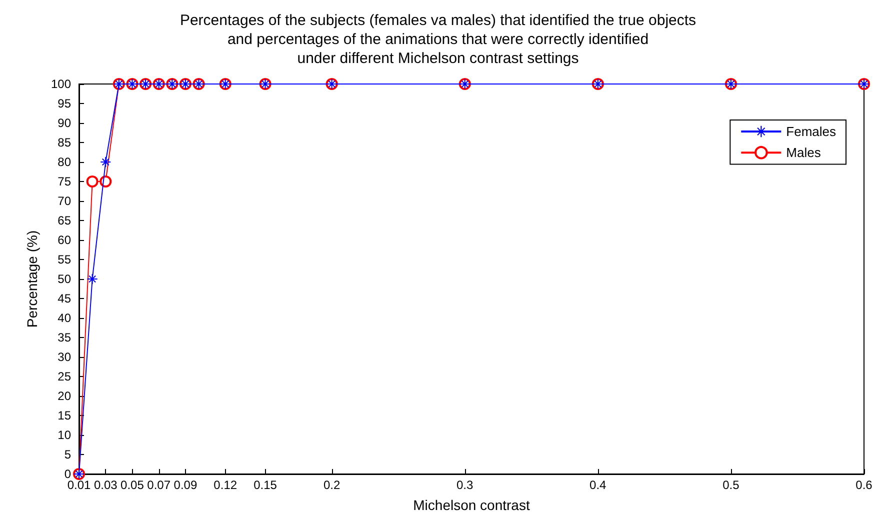 This screenshot has width=876, height=517. I want to click on y-tick-label: 30, so click(65, 357).